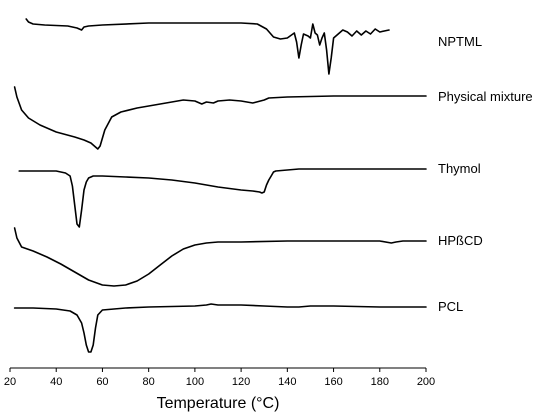 The image size is (550, 415). Describe the element at coordinates (195, 382) in the screenshot. I see `x-tick-label: 100` at that location.